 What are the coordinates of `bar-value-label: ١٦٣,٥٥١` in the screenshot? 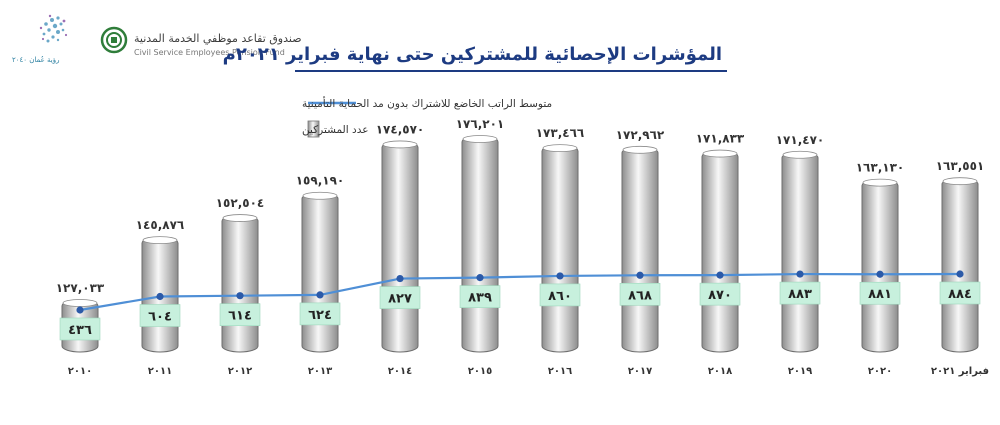 It's located at (960, 166).